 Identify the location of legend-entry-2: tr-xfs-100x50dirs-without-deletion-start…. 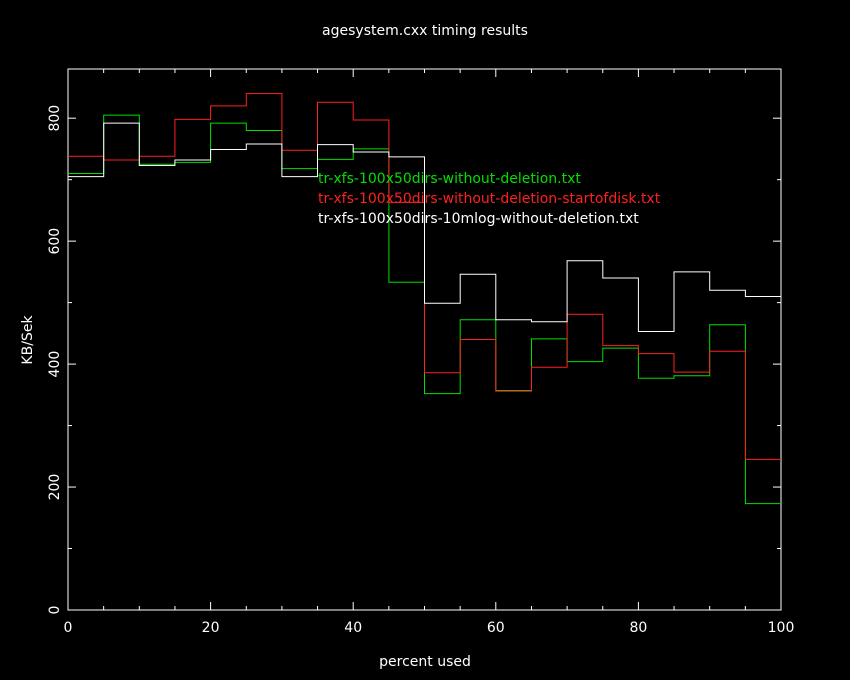
(489, 199).